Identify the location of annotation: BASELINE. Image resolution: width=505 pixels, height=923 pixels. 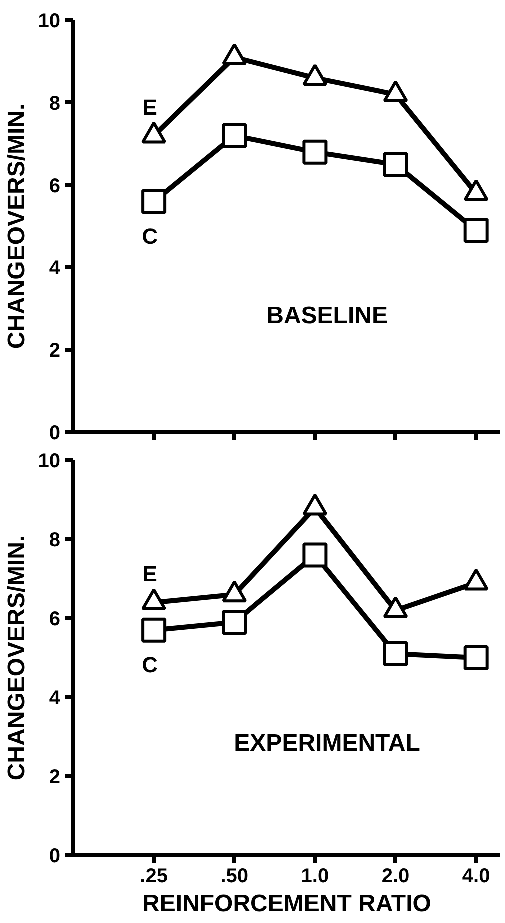
(327, 316).